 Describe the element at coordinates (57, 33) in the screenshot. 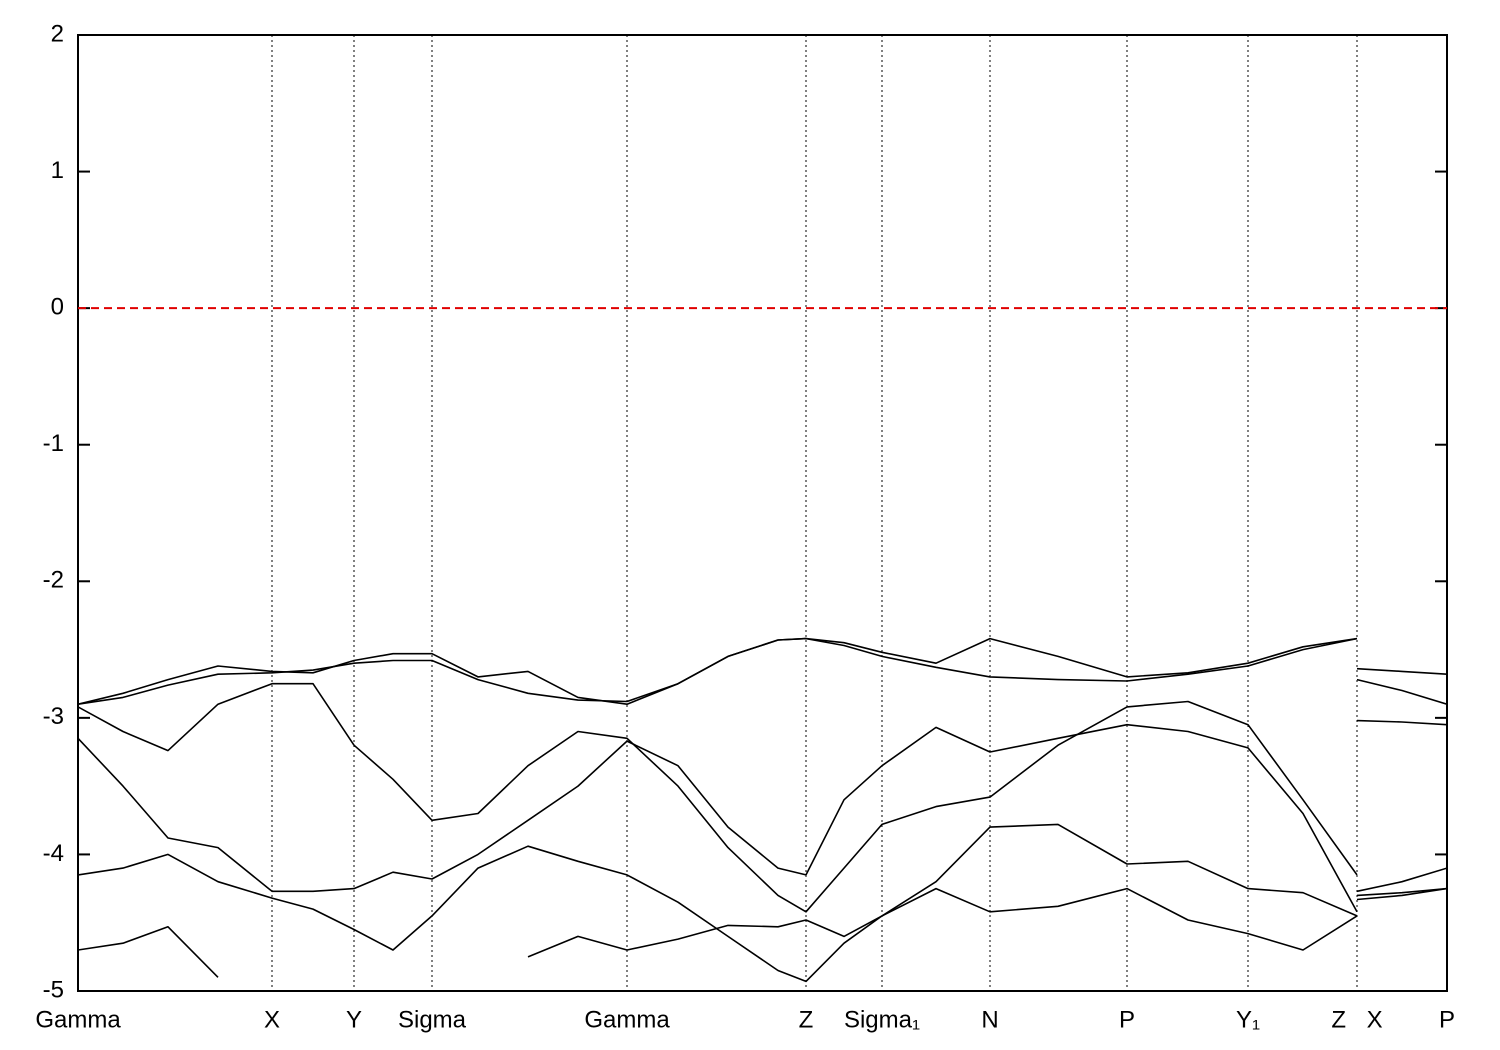

I see `y-tick-label: 2` at that location.